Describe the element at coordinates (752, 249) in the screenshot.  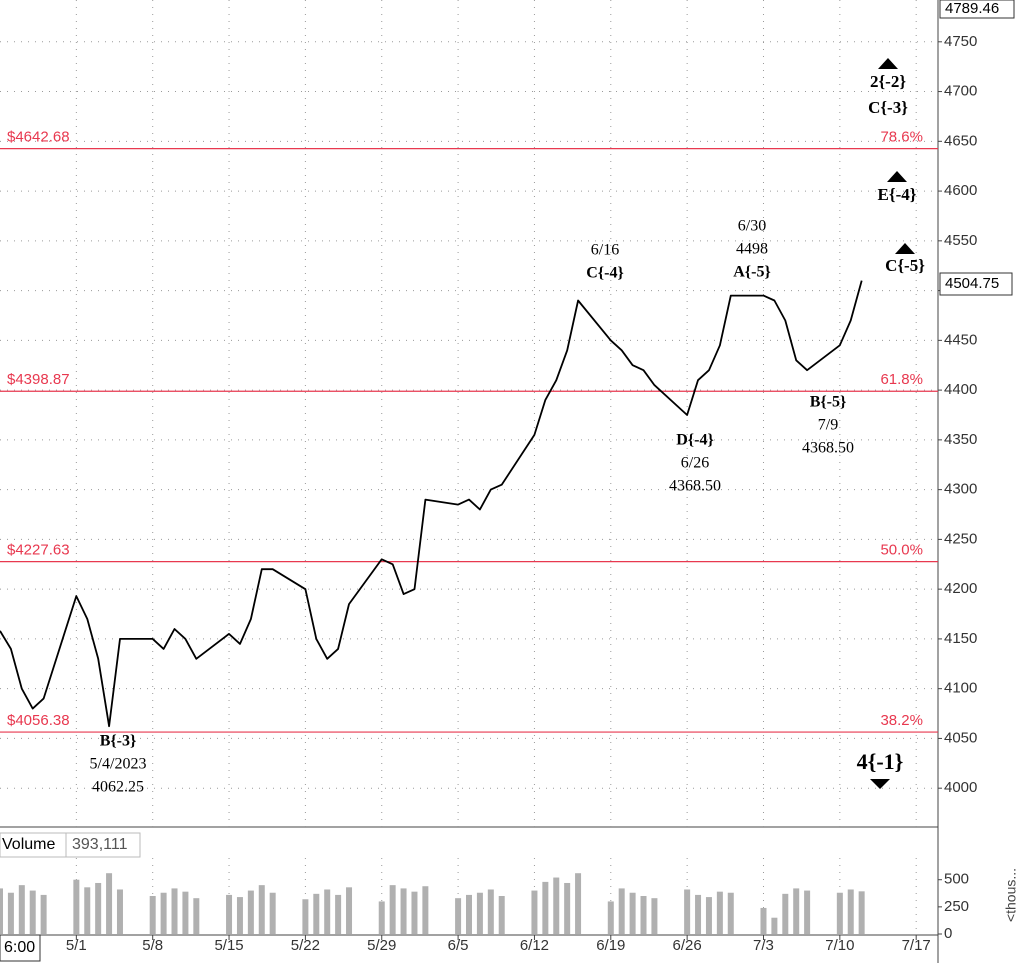
I see `annotation: 4498` at that location.